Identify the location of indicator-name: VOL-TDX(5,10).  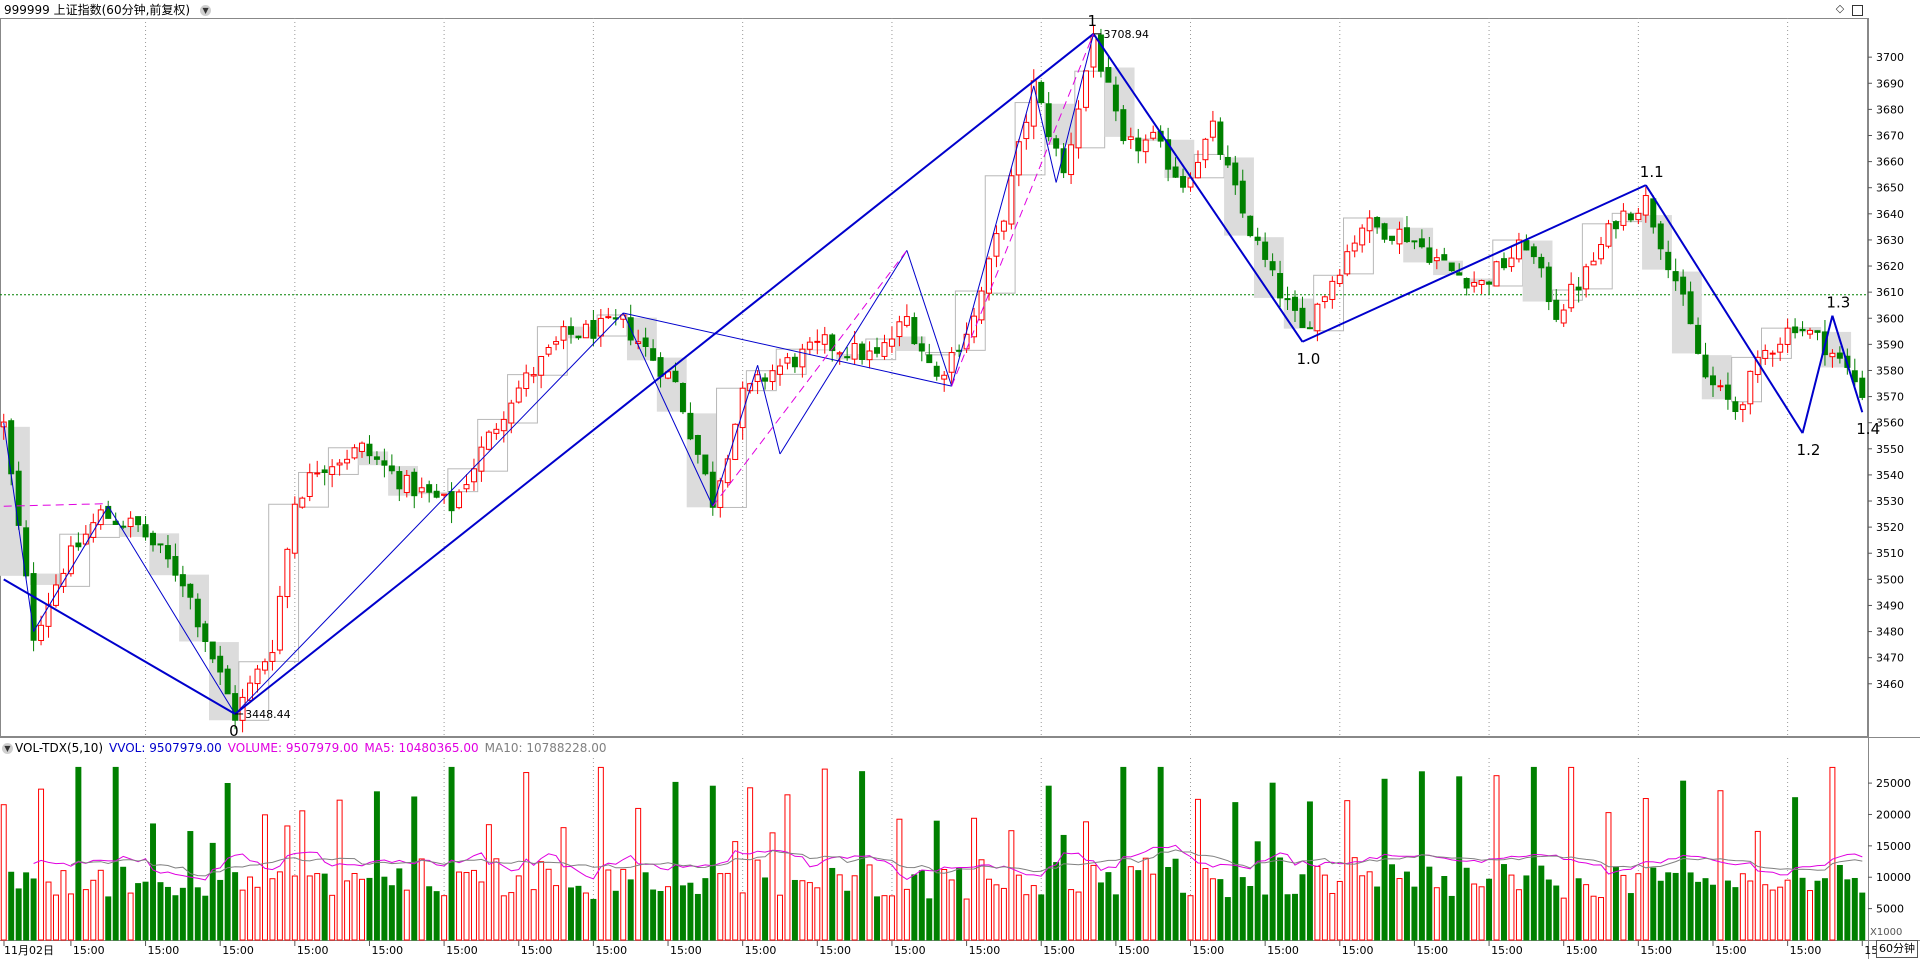
(59, 748).